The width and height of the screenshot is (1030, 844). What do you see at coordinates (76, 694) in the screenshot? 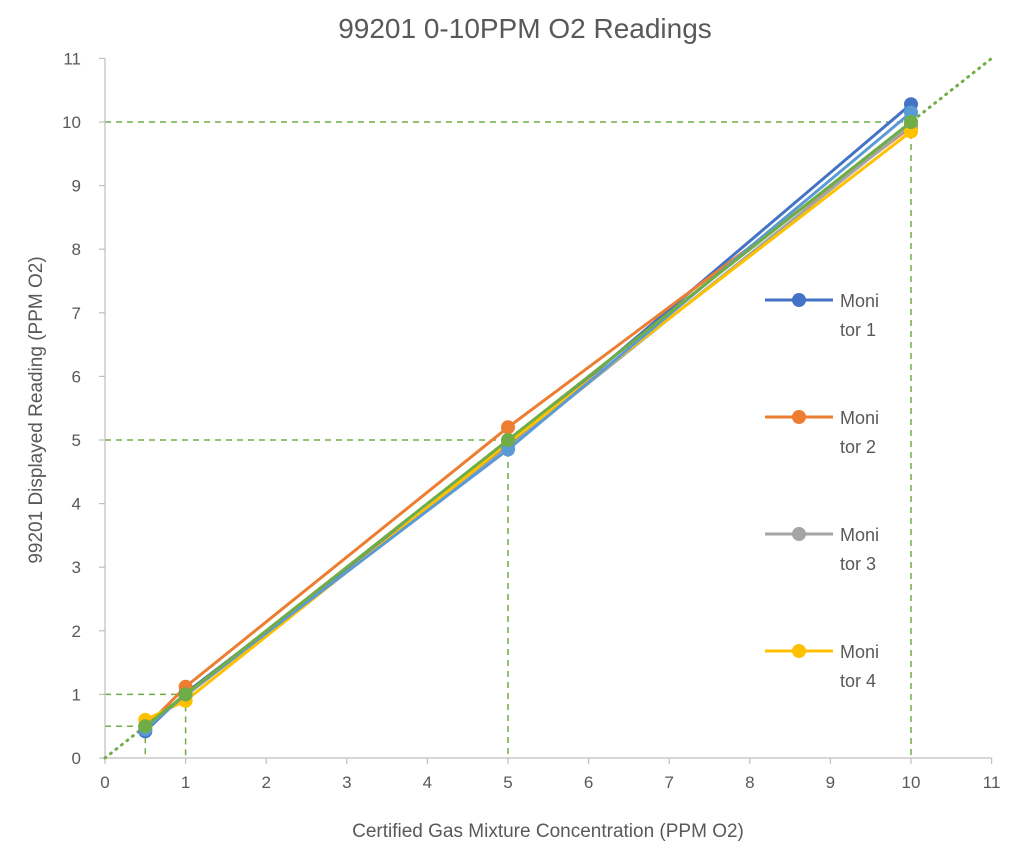
I see `y-tick-label: 1` at bounding box center [76, 694].